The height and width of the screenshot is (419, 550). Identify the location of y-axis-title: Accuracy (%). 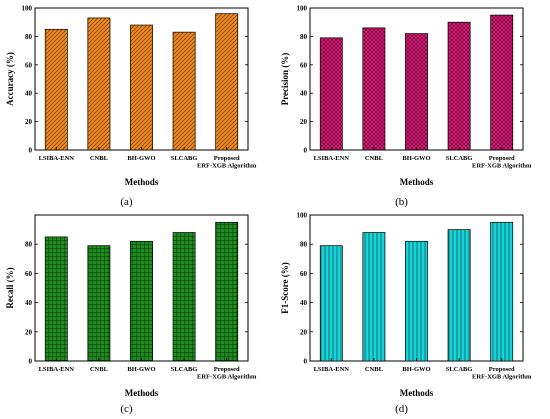
(10, 79).